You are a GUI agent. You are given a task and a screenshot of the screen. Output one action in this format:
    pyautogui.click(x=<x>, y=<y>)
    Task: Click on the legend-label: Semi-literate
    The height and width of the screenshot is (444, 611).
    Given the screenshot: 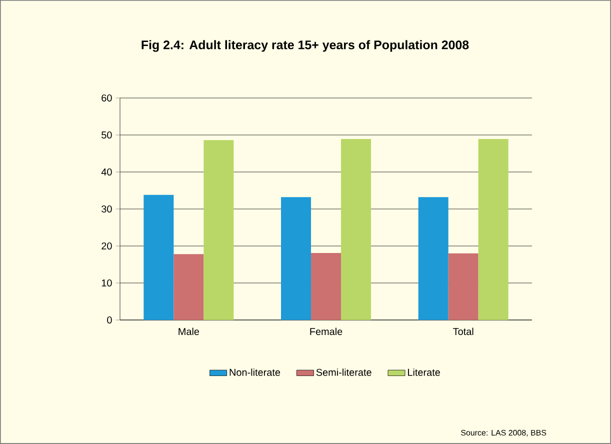 What is the action you would take?
    pyautogui.click(x=344, y=372)
    